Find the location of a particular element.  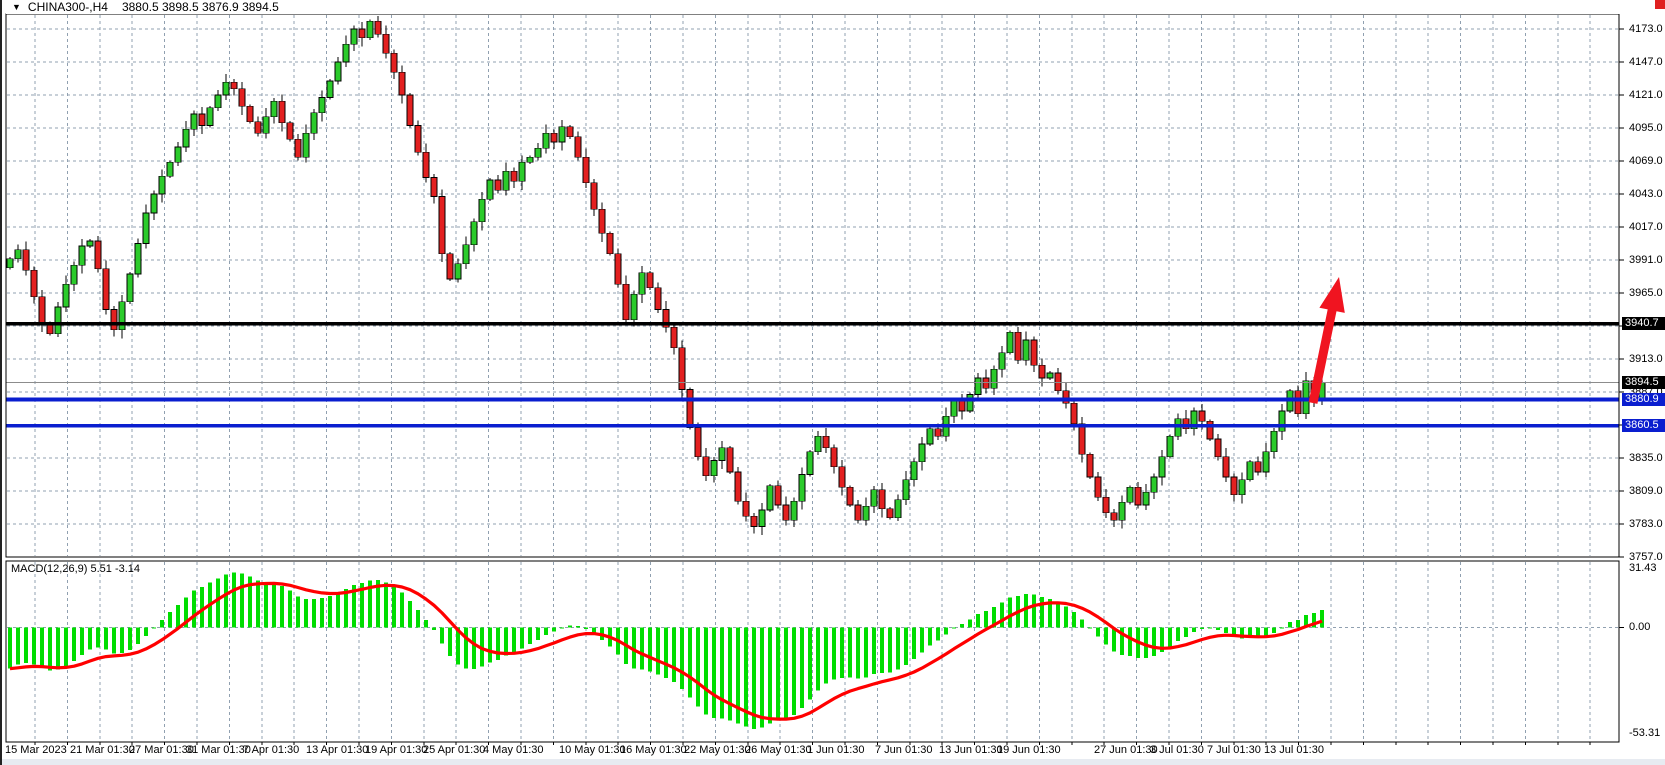

price-axis-label: 3991.0 is located at coordinates (1646, 259).